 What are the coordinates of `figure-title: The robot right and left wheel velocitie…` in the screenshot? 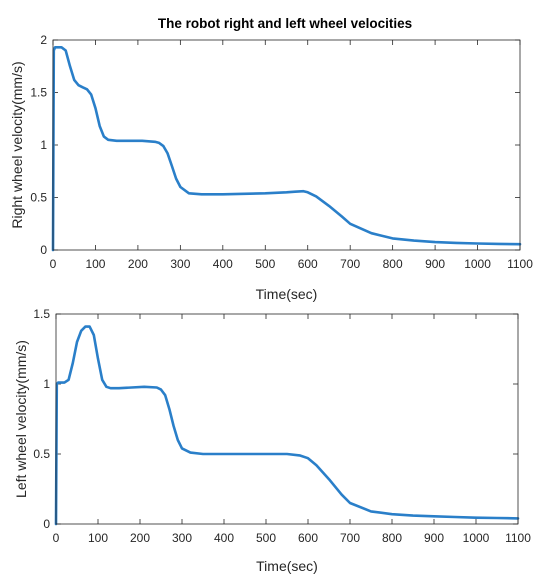 It's located at (285, 23).